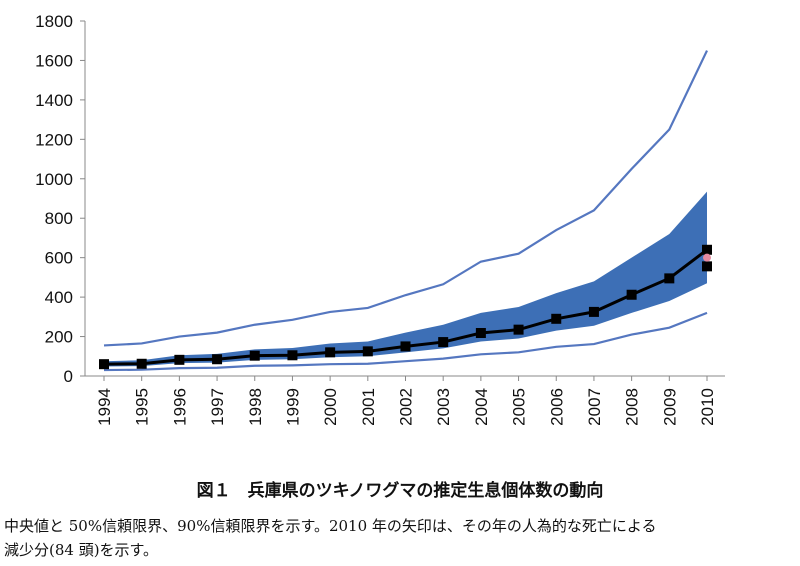 The width and height of the screenshot is (800, 566). Describe the element at coordinates (632, 407) in the screenshot. I see `x-tick-label: 2008` at that location.